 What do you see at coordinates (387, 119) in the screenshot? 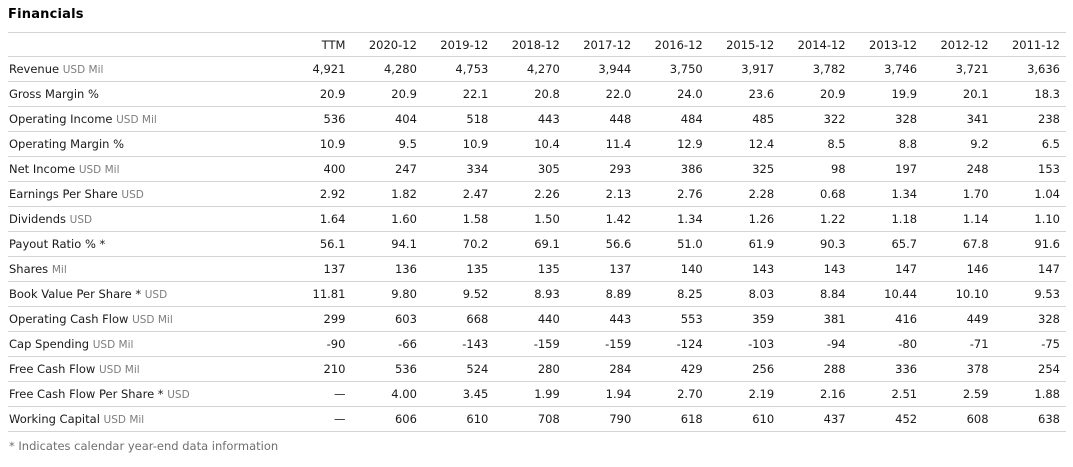
I see `cell-value: 404` at bounding box center [387, 119].